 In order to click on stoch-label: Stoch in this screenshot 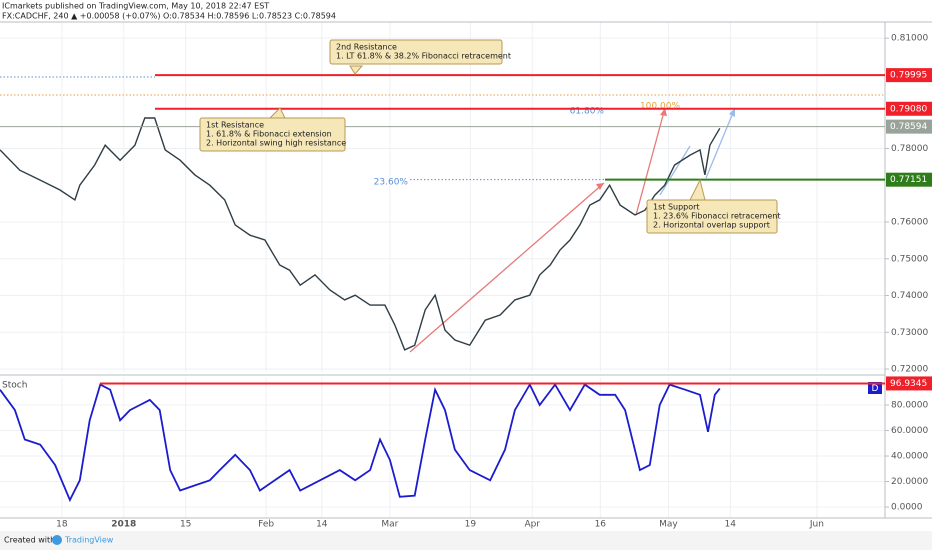, I will do `click(14, 386)`.